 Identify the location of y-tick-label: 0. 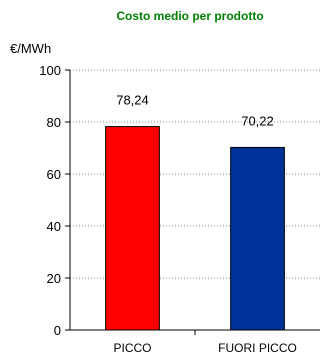
(57, 330).